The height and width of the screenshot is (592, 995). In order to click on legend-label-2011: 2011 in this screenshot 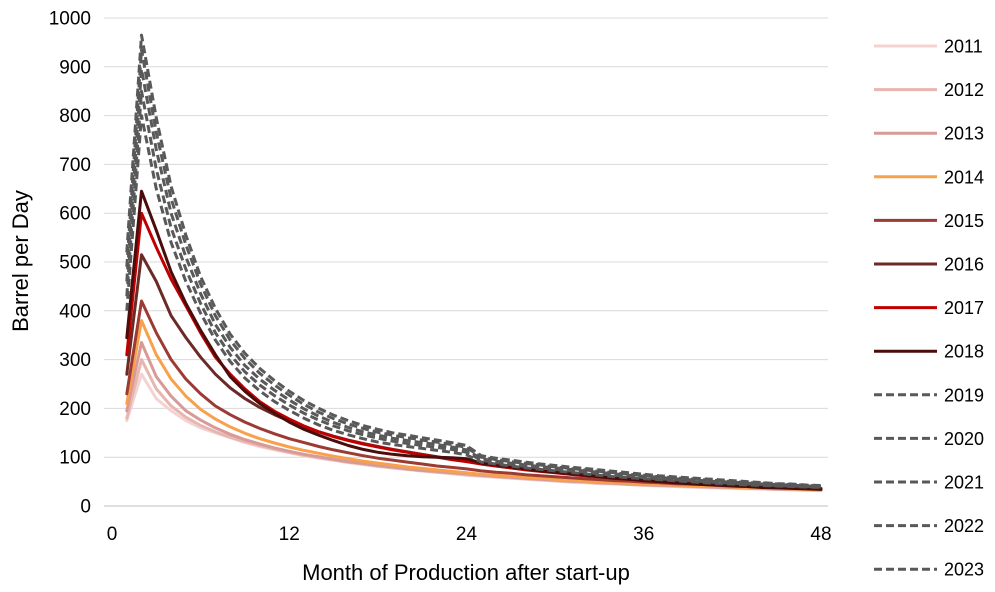, I will do `click(963, 47)`.